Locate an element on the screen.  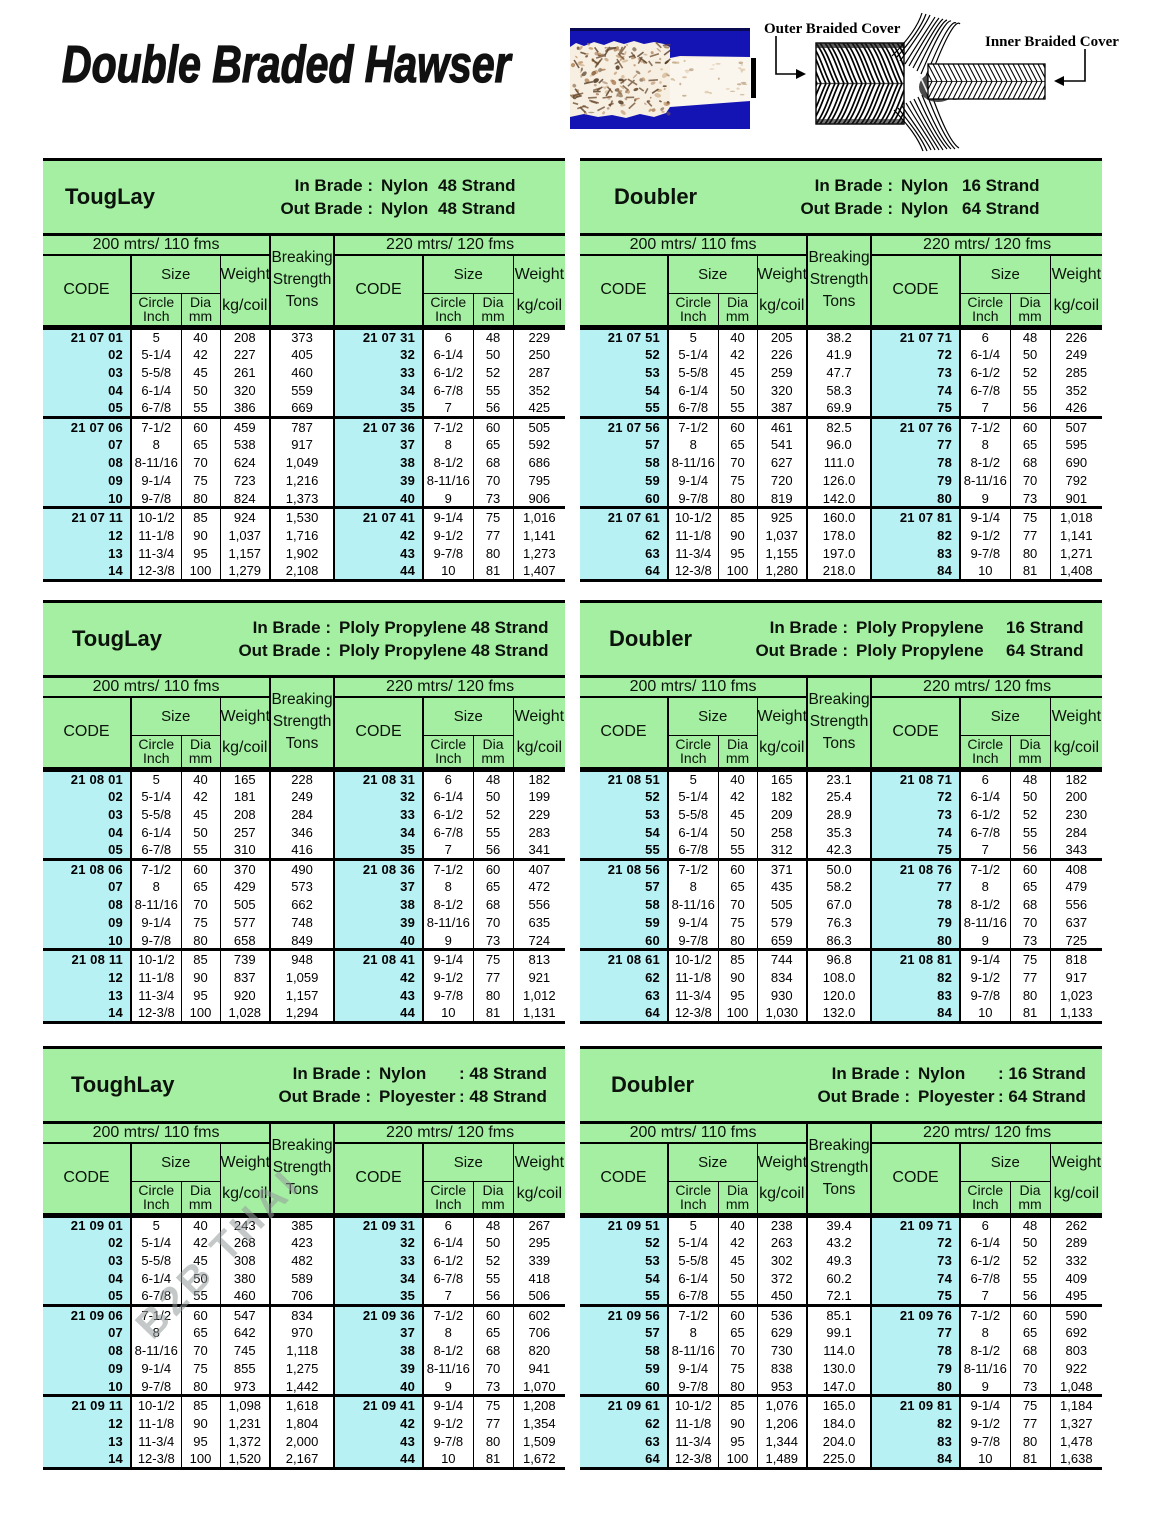
svg-text: Inner Braided Cover is located at coordinates (1052, 42).